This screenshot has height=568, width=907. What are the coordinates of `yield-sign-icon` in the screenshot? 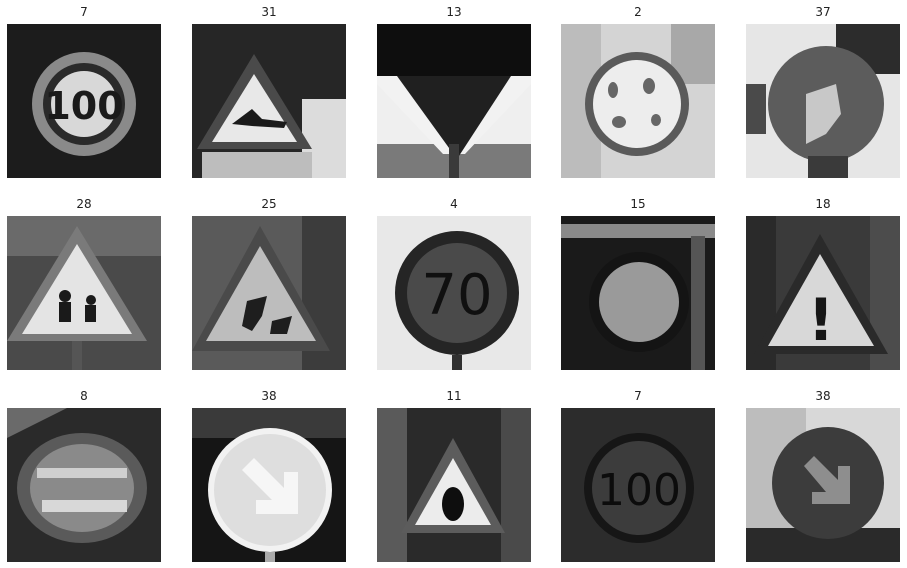 It's located at (454, 101).